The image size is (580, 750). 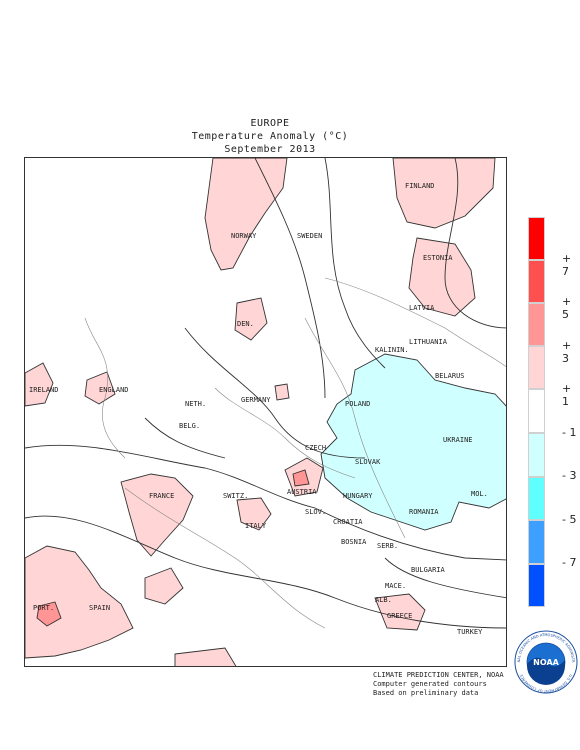 What do you see at coordinates (569, 475) in the screenshot?
I see `legend-label-6: - 3` at bounding box center [569, 475].